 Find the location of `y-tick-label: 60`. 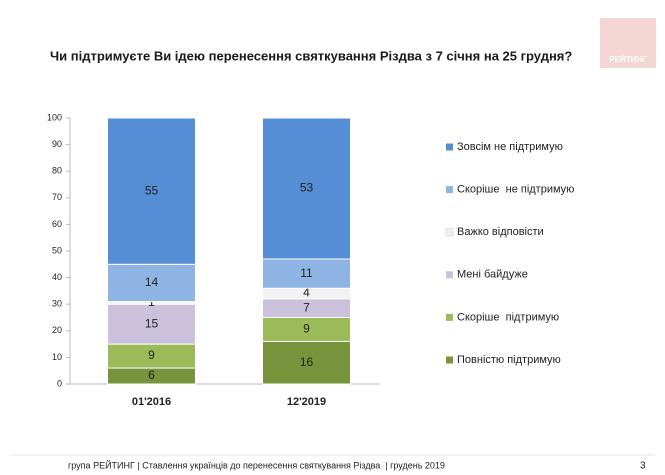

y-tick-label: 60 is located at coordinates (57, 224).